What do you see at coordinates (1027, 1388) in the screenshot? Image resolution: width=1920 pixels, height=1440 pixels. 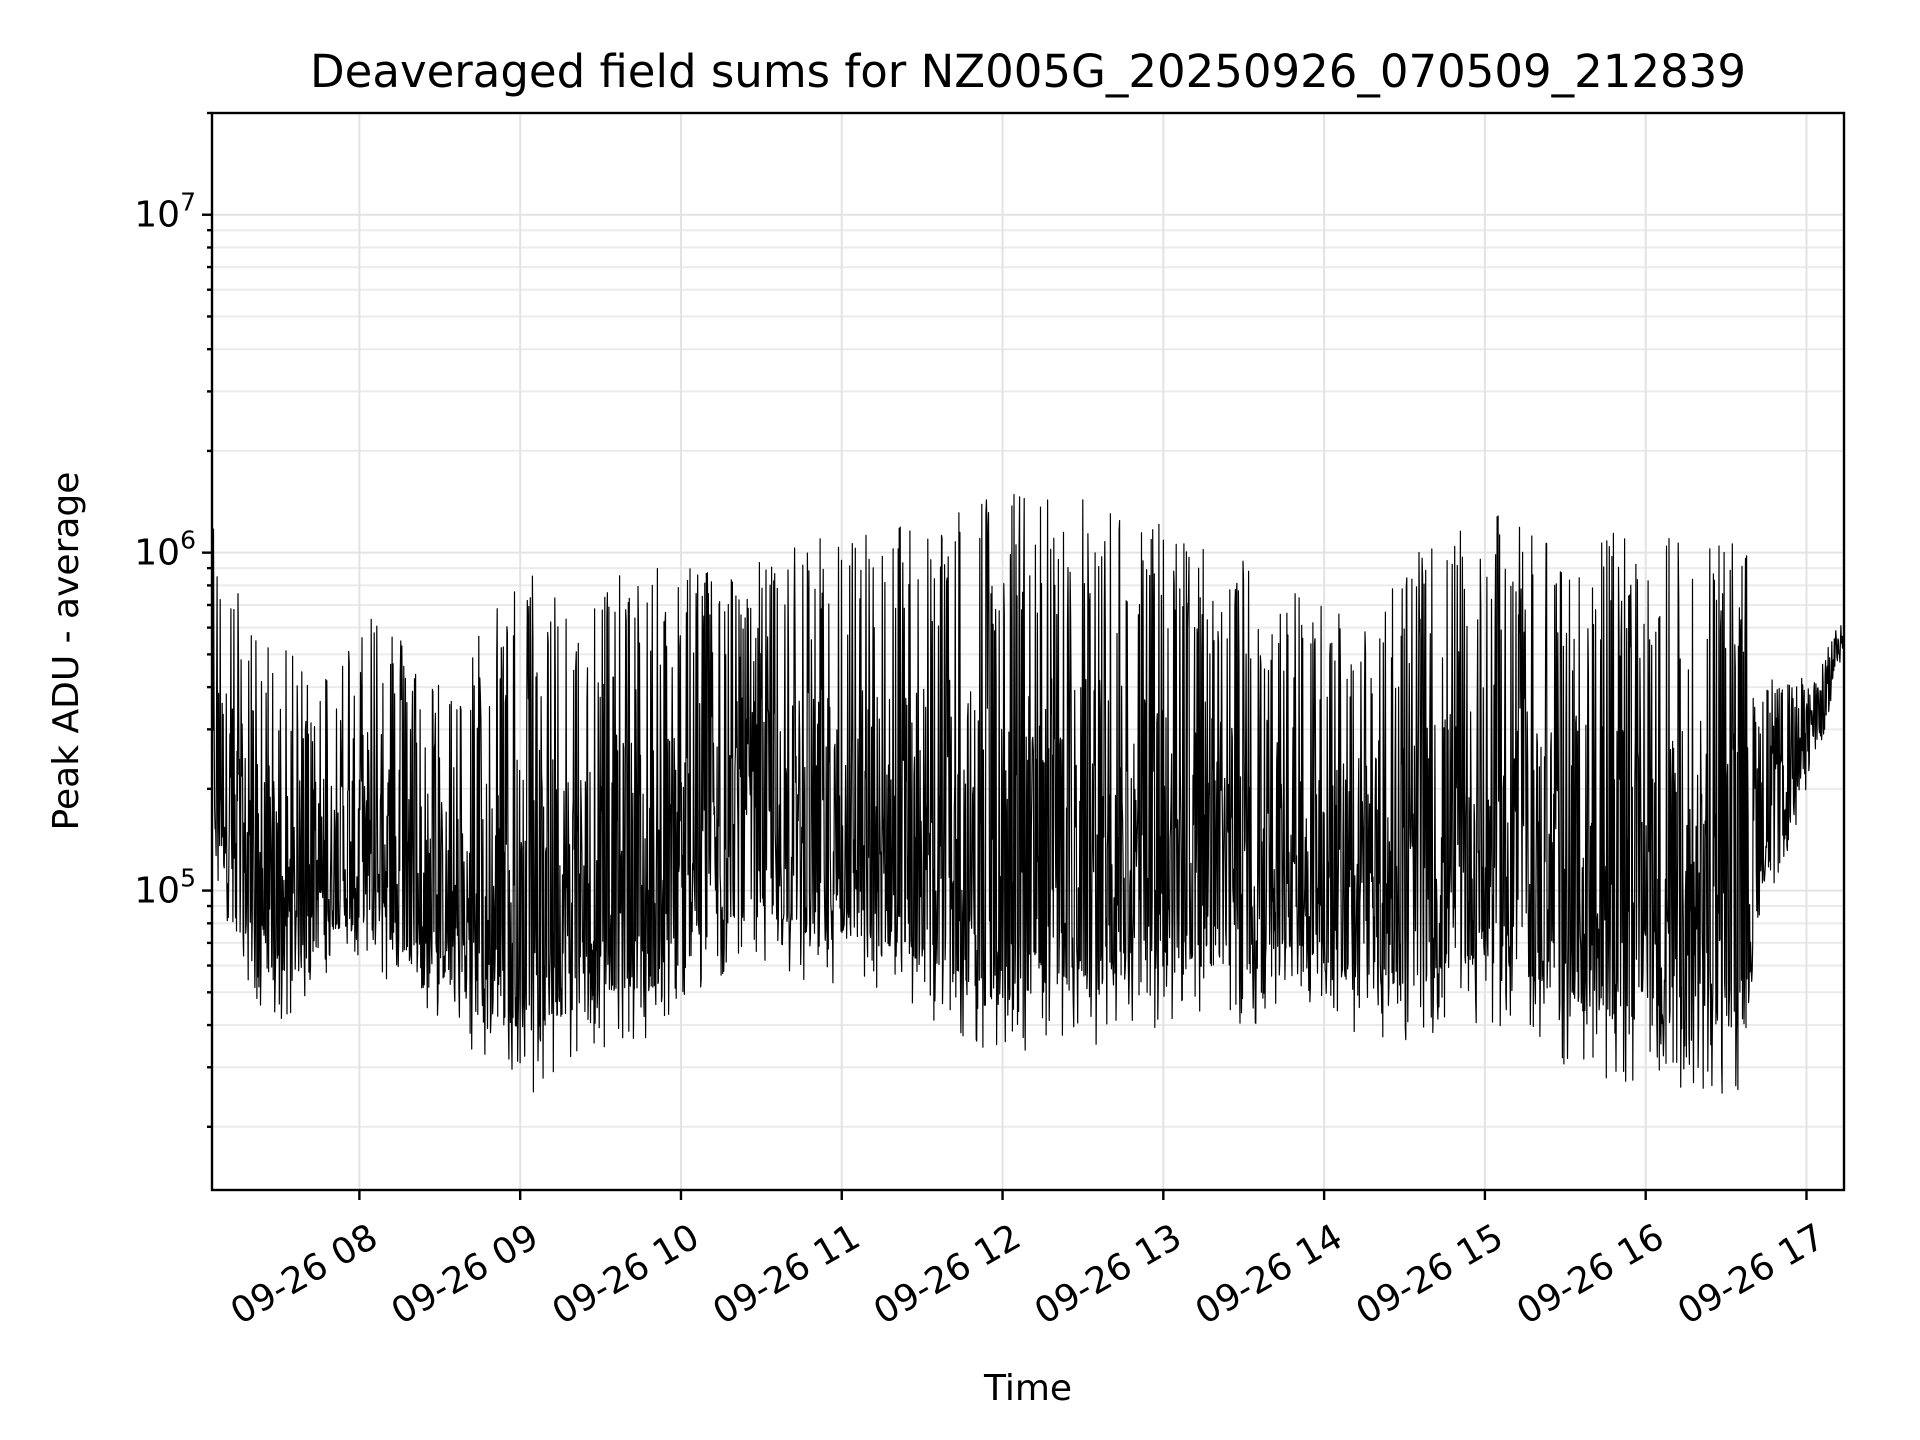 I see `x-axis-label: Time` at bounding box center [1027, 1388].